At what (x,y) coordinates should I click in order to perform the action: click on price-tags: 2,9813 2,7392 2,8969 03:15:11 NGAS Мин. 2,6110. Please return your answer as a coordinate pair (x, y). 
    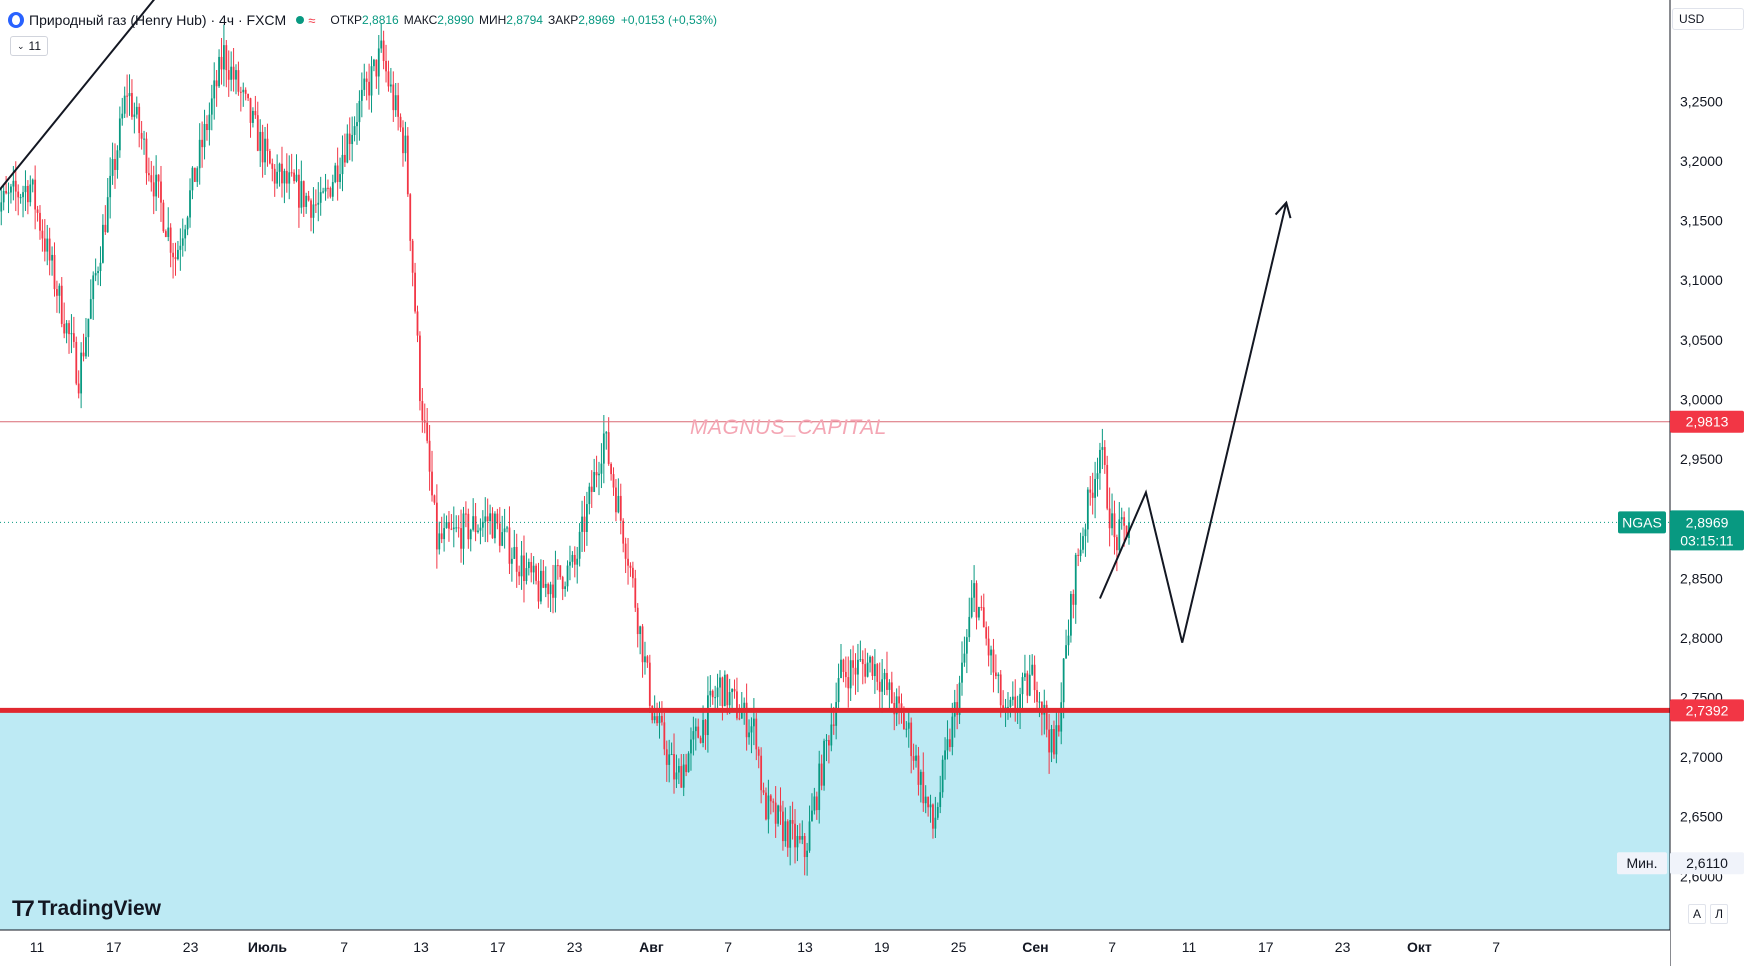
    Looking at the image, I should click on (1680, 642).